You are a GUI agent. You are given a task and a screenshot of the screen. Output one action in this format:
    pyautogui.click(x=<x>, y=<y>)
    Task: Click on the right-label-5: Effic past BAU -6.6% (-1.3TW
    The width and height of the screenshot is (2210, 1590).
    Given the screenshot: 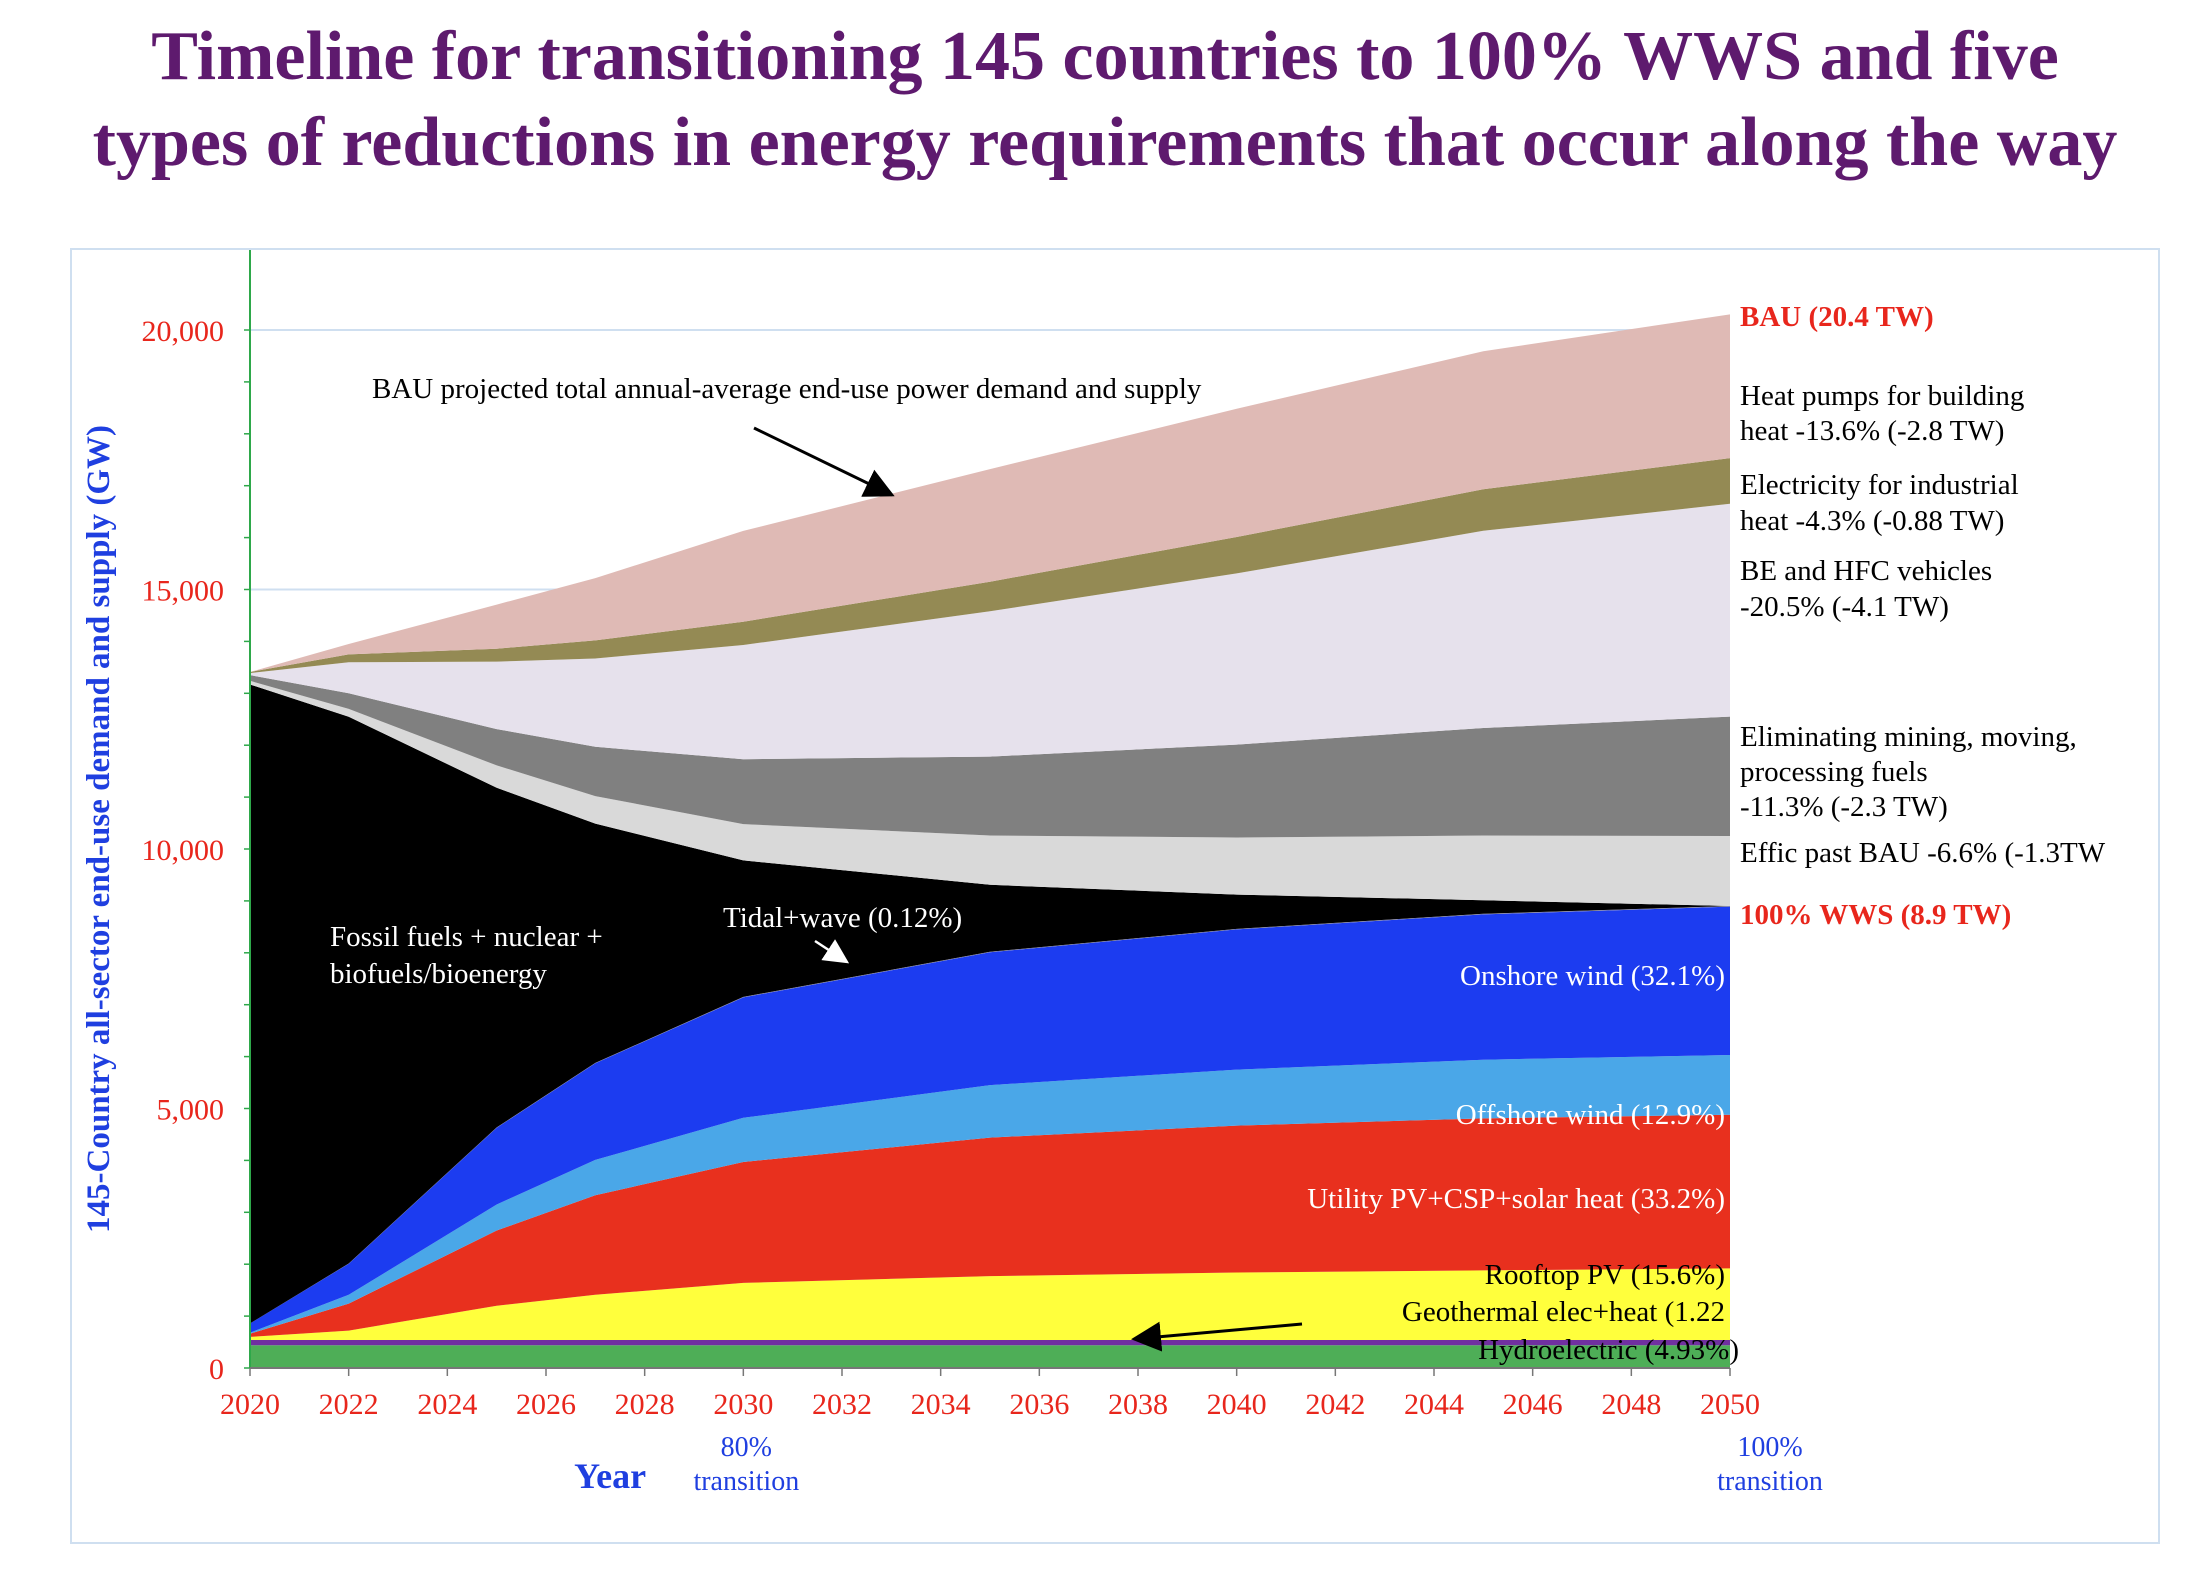 What is the action you would take?
    pyautogui.click(x=1923, y=853)
    